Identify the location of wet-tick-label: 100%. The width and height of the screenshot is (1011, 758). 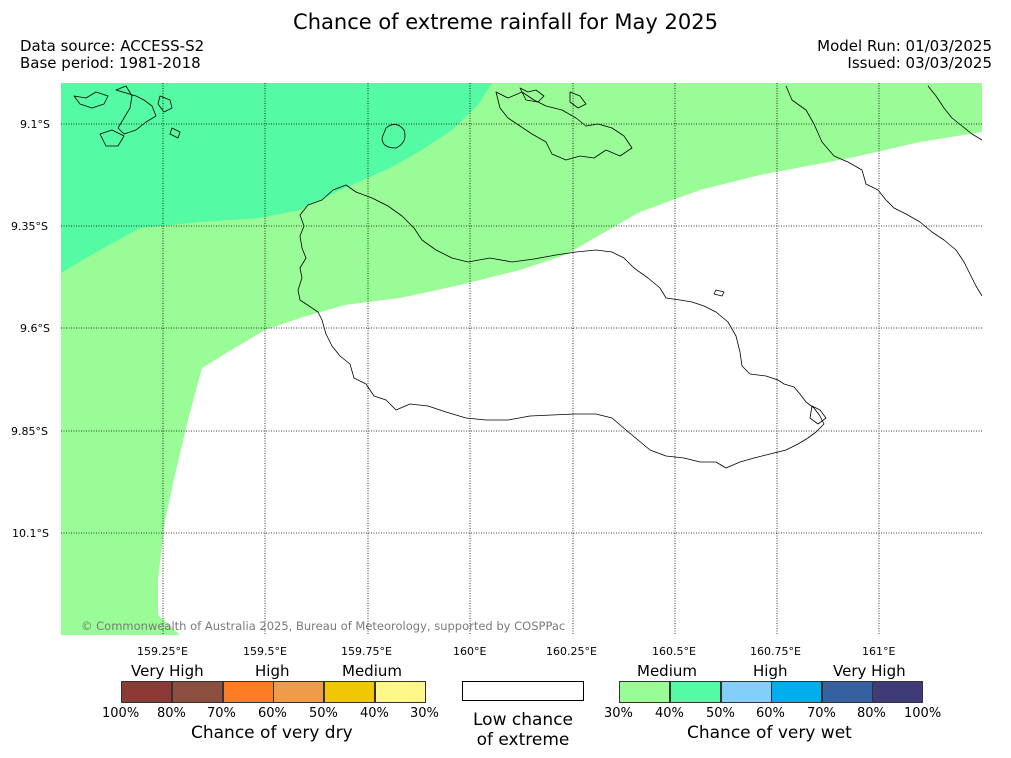
(923, 713).